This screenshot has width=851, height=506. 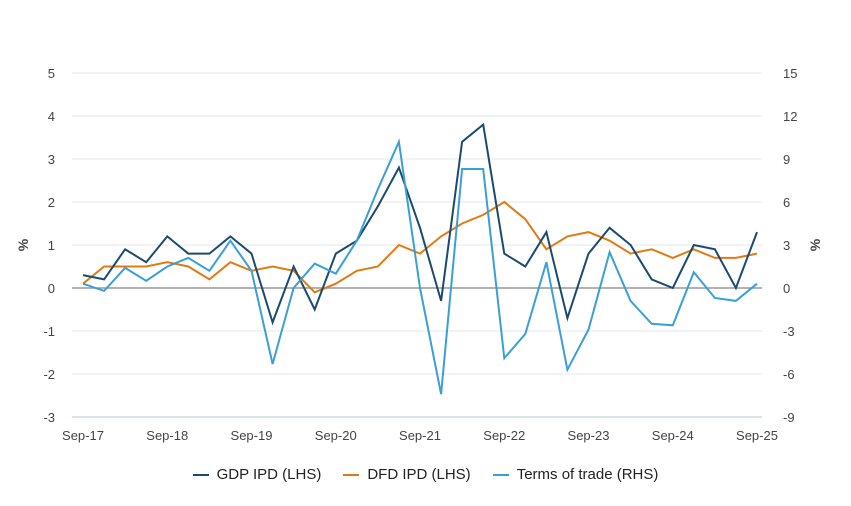 I want to click on y-right-tick-label: 0, so click(x=786, y=288).